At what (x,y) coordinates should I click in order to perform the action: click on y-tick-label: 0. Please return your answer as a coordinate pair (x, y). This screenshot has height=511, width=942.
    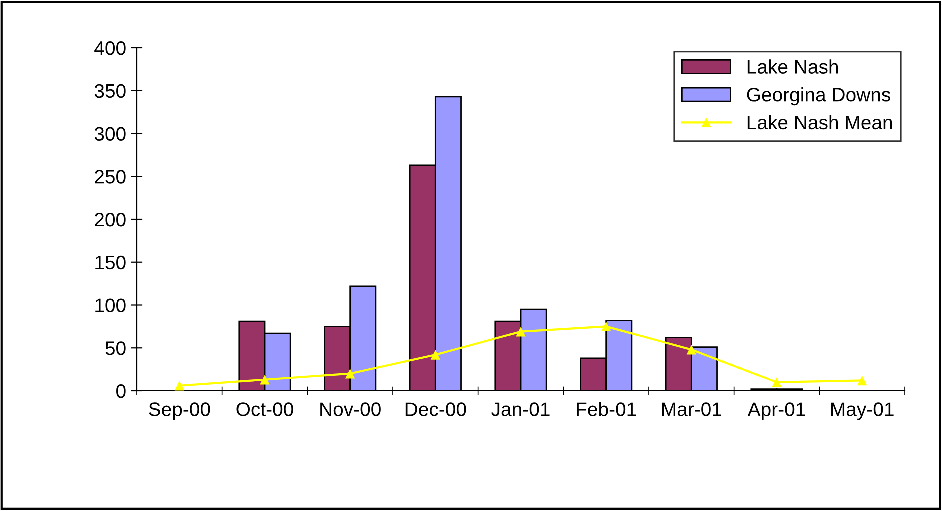
    Looking at the image, I should click on (121, 391).